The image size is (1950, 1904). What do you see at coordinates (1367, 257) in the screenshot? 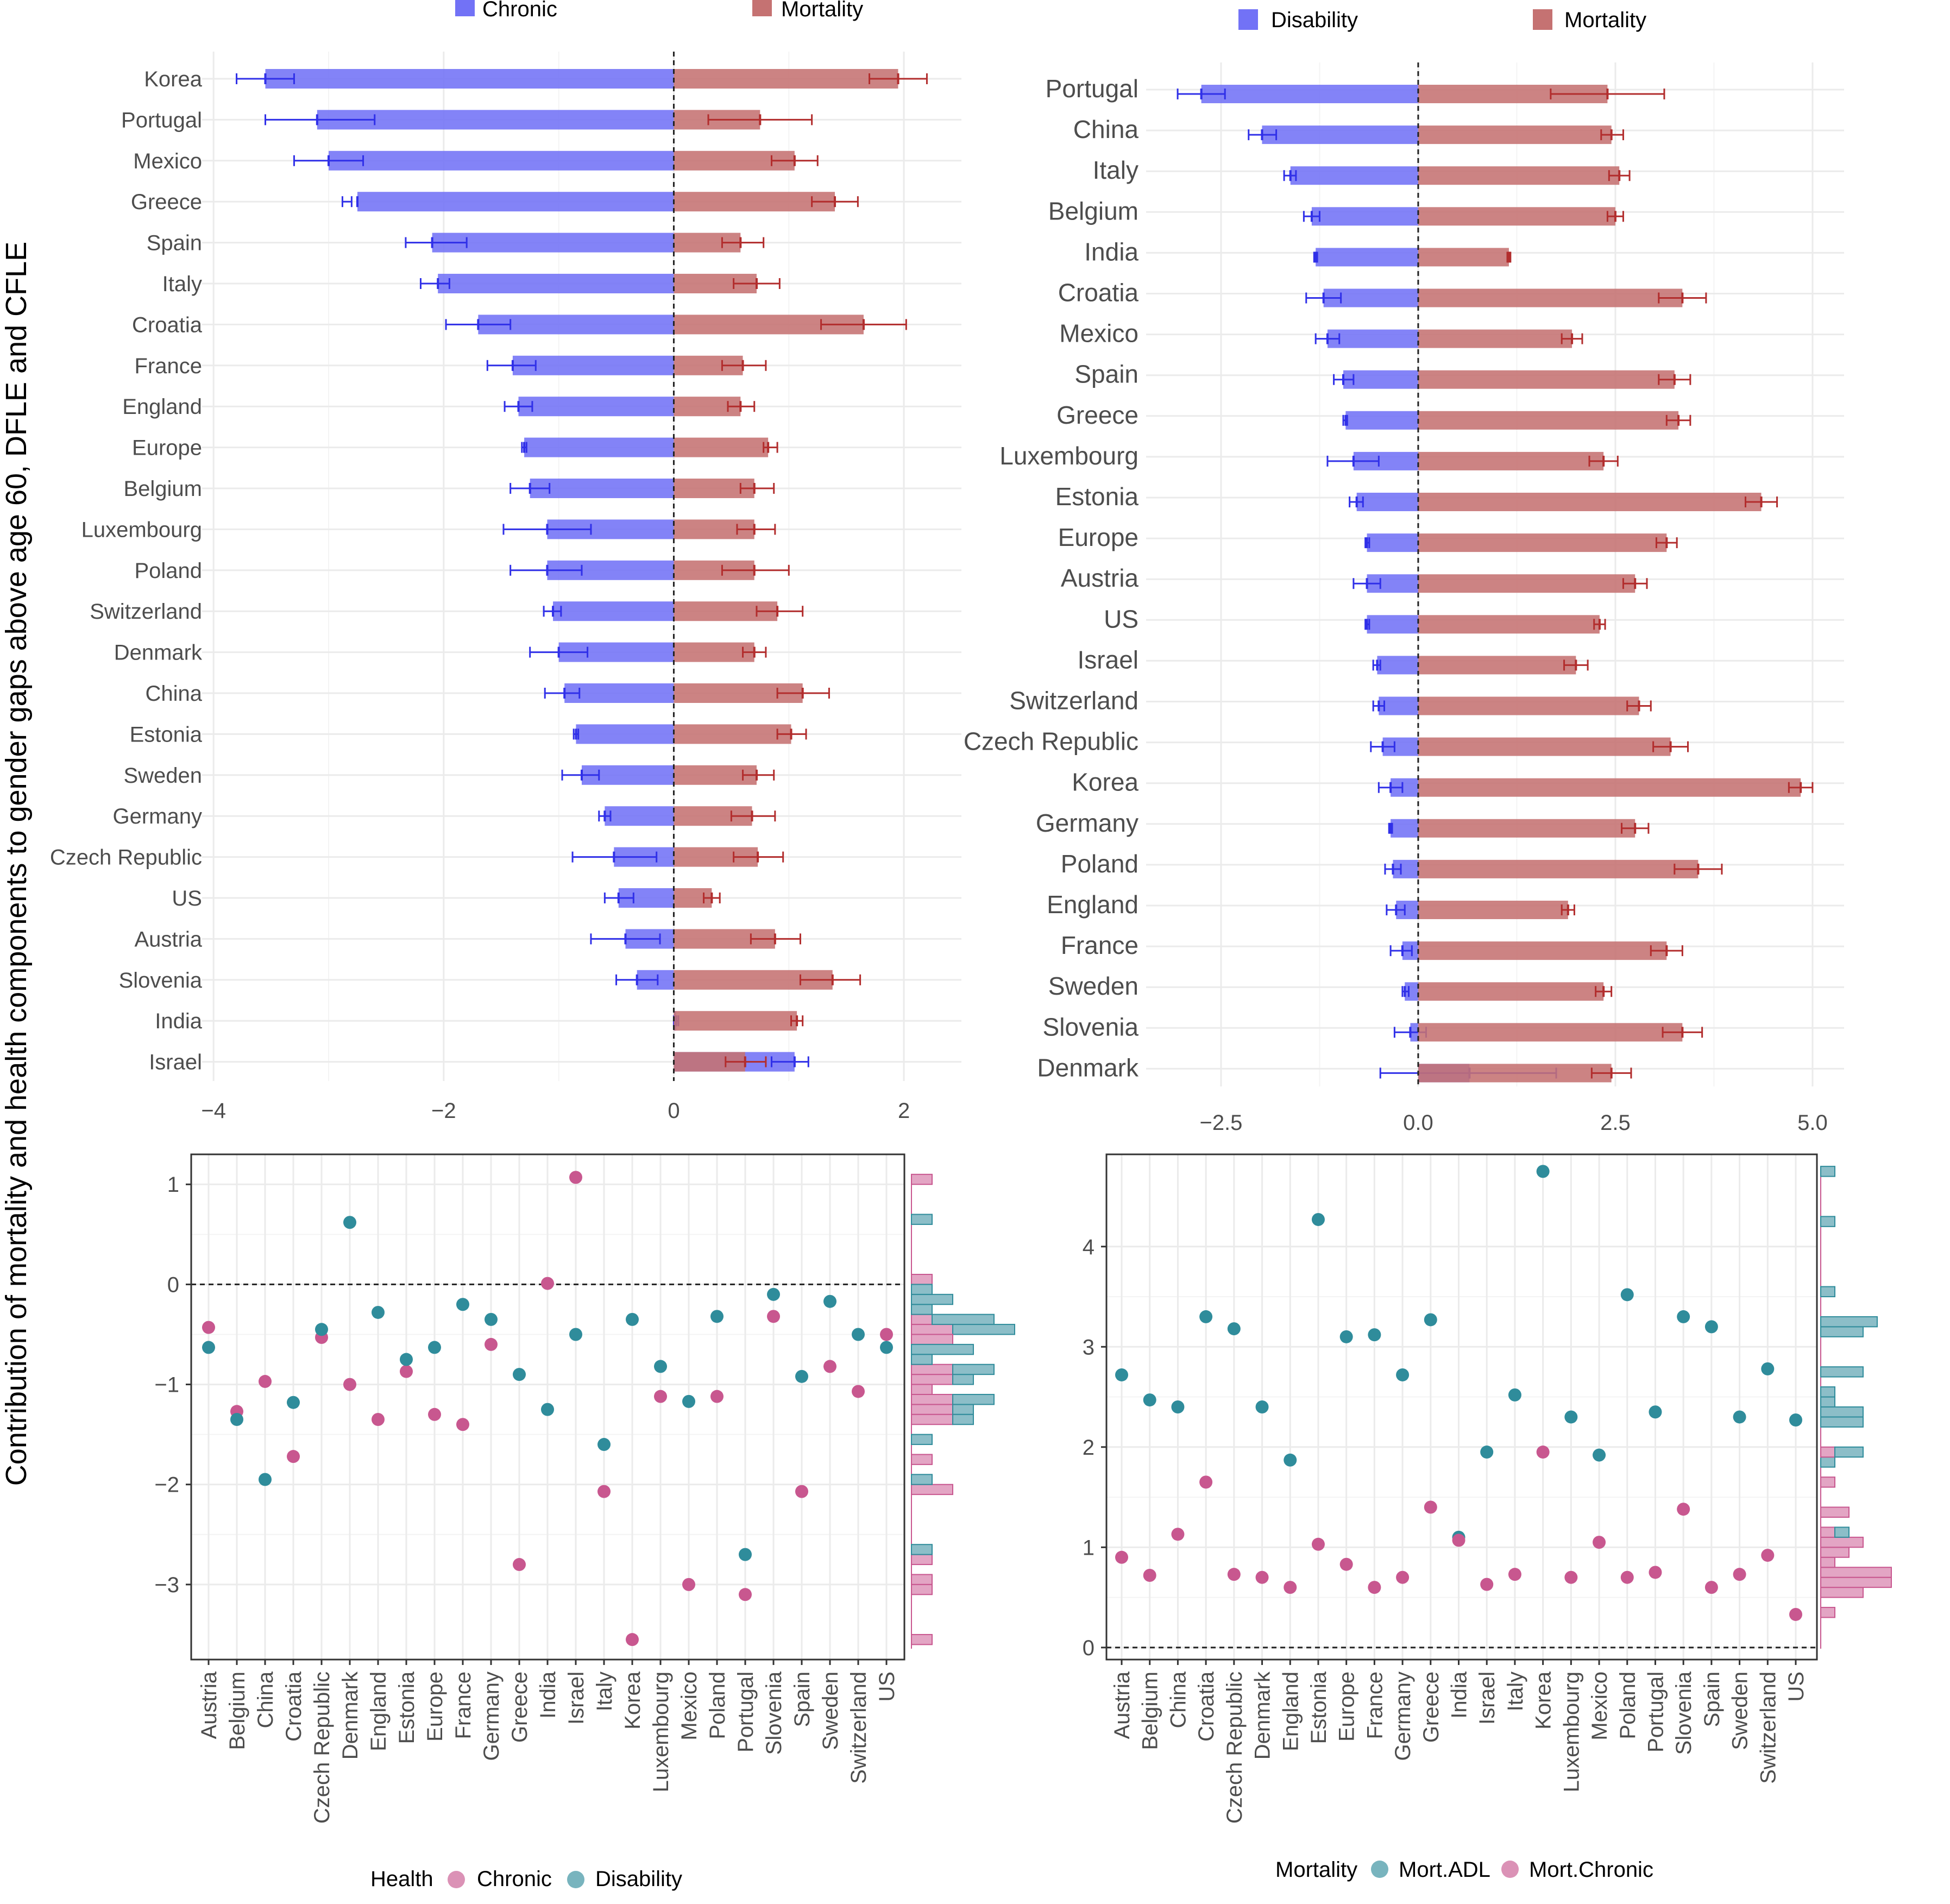
I see `bar-disability-india` at bounding box center [1367, 257].